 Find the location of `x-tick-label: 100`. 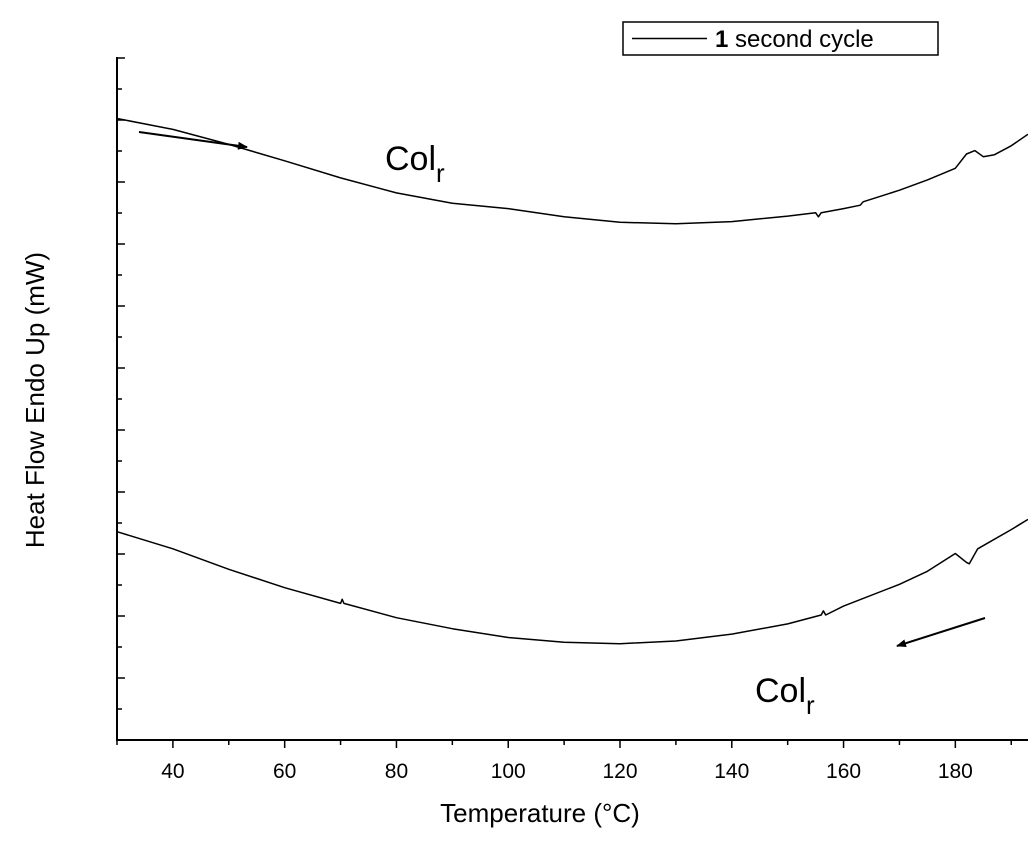

x-tick-label: 100 is located at coordinates (508, 771).